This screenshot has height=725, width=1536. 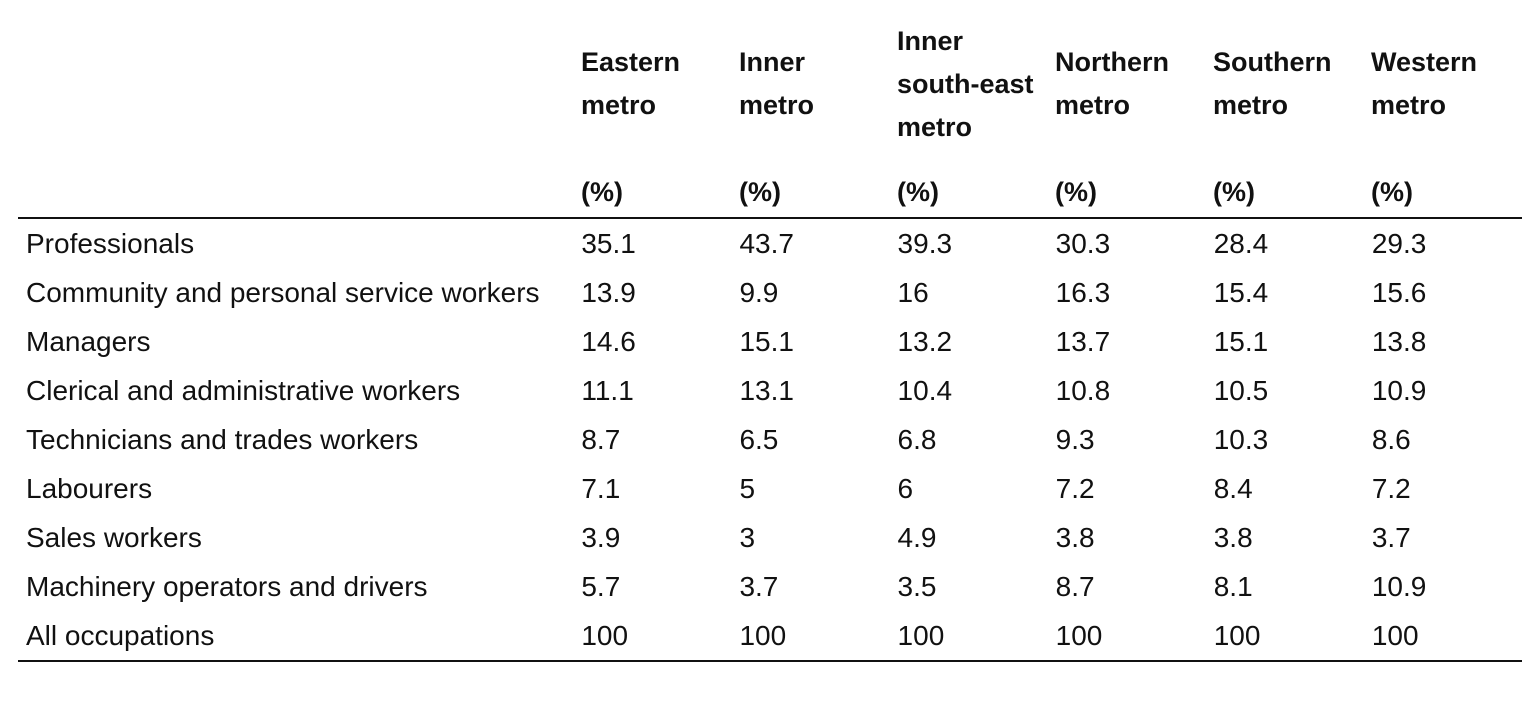 What do you see at coordinates (777, 83) in the screenshot?
I see `column-label: Inner metro` at bounding box center [777, 83].